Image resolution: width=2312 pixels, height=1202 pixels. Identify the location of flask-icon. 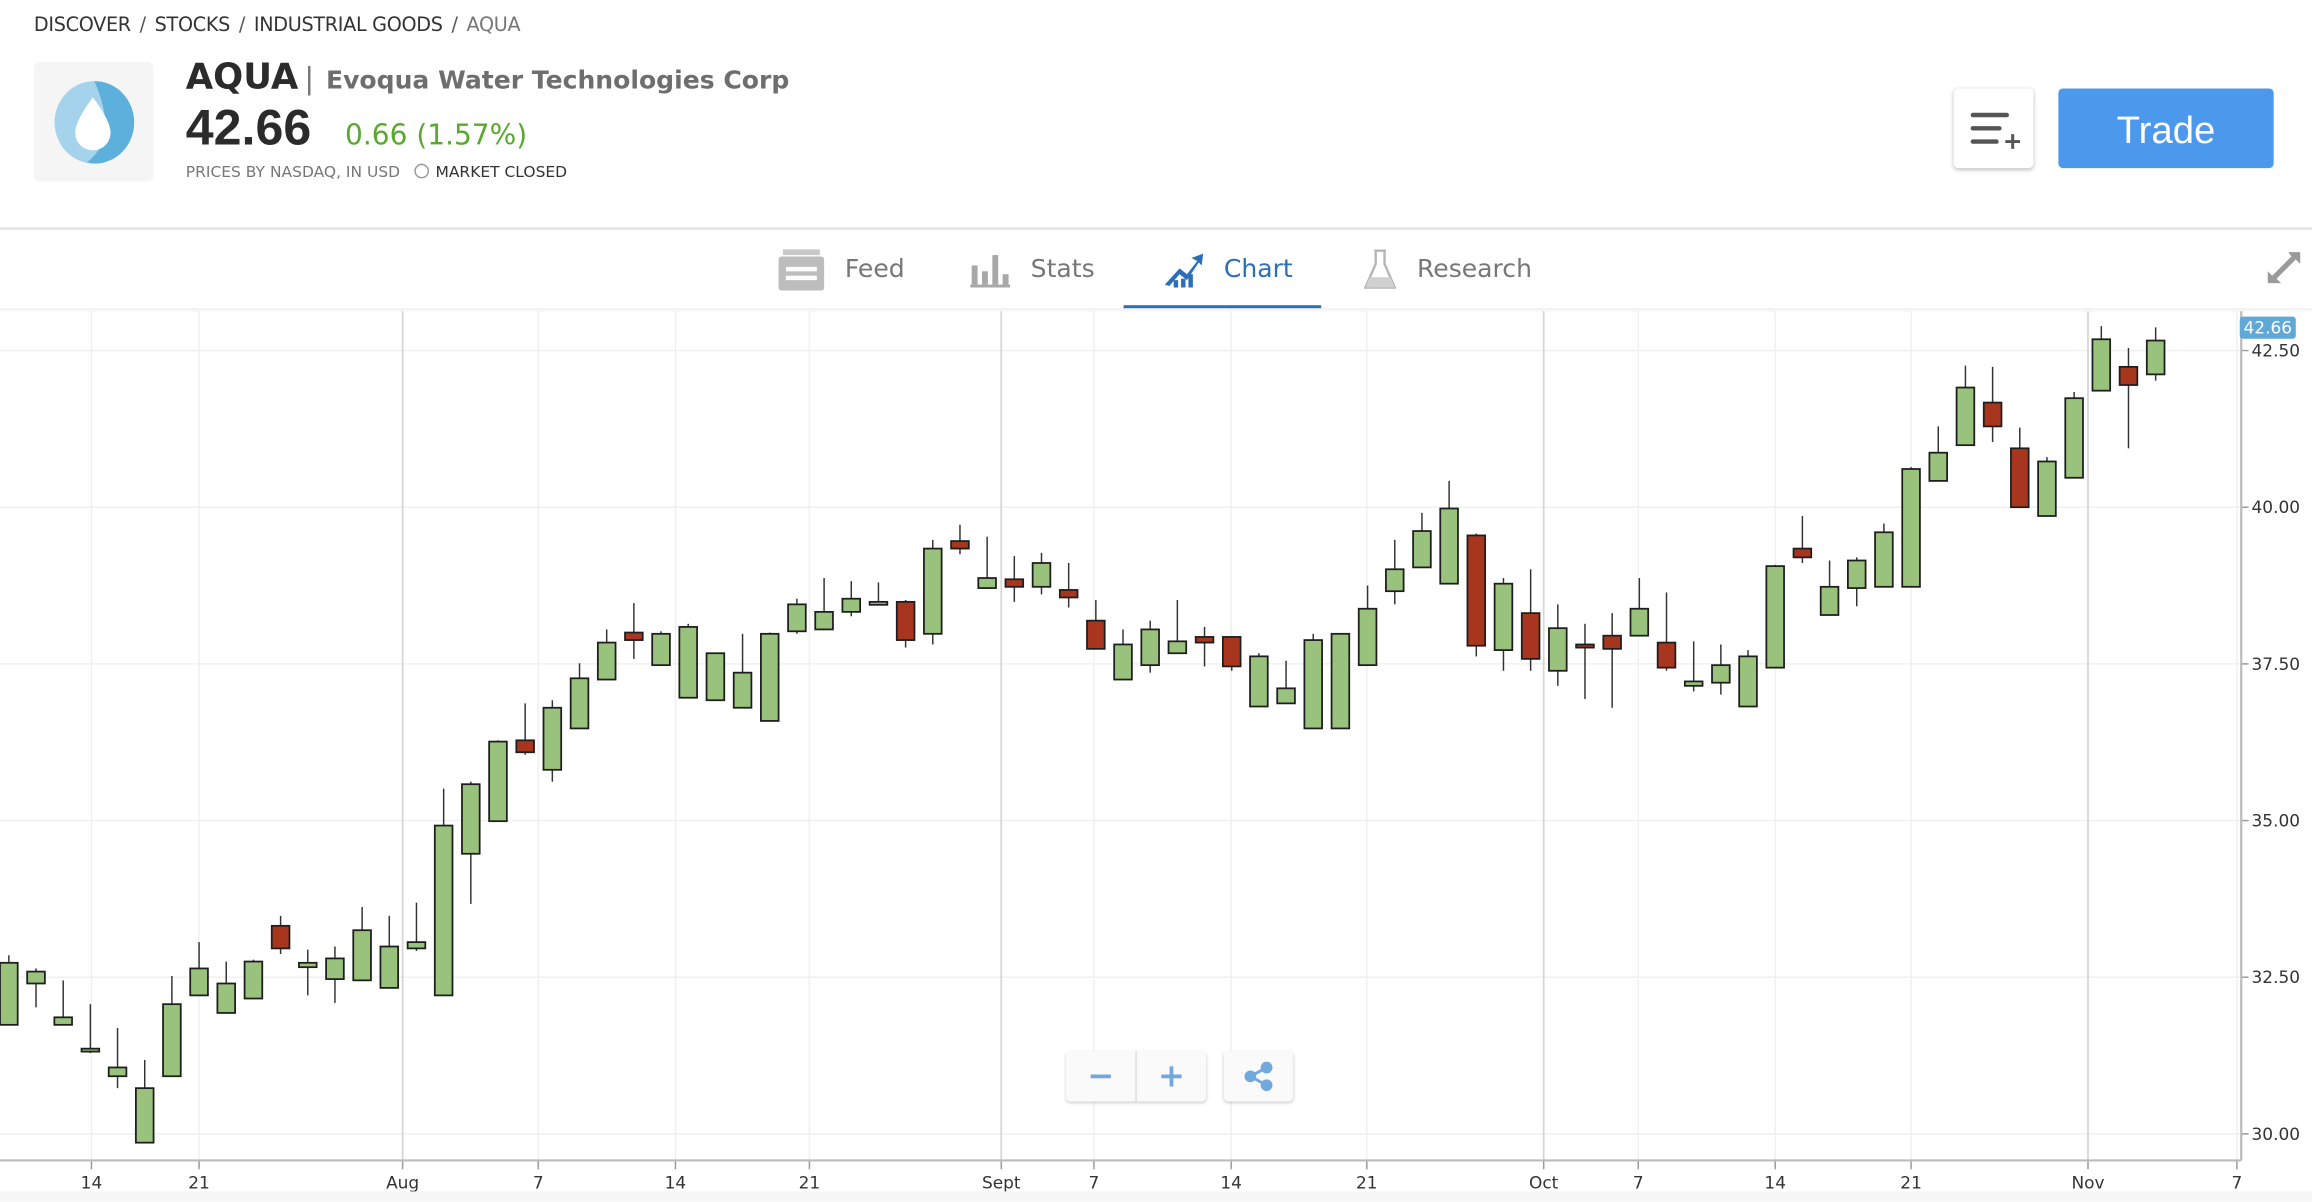
(1380, 269).